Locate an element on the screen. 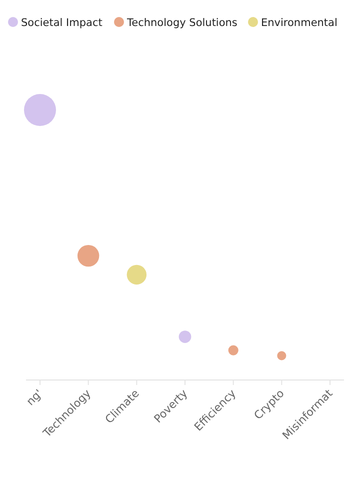  legend-label: Technology Solutions is located at coordinates (182, 23).